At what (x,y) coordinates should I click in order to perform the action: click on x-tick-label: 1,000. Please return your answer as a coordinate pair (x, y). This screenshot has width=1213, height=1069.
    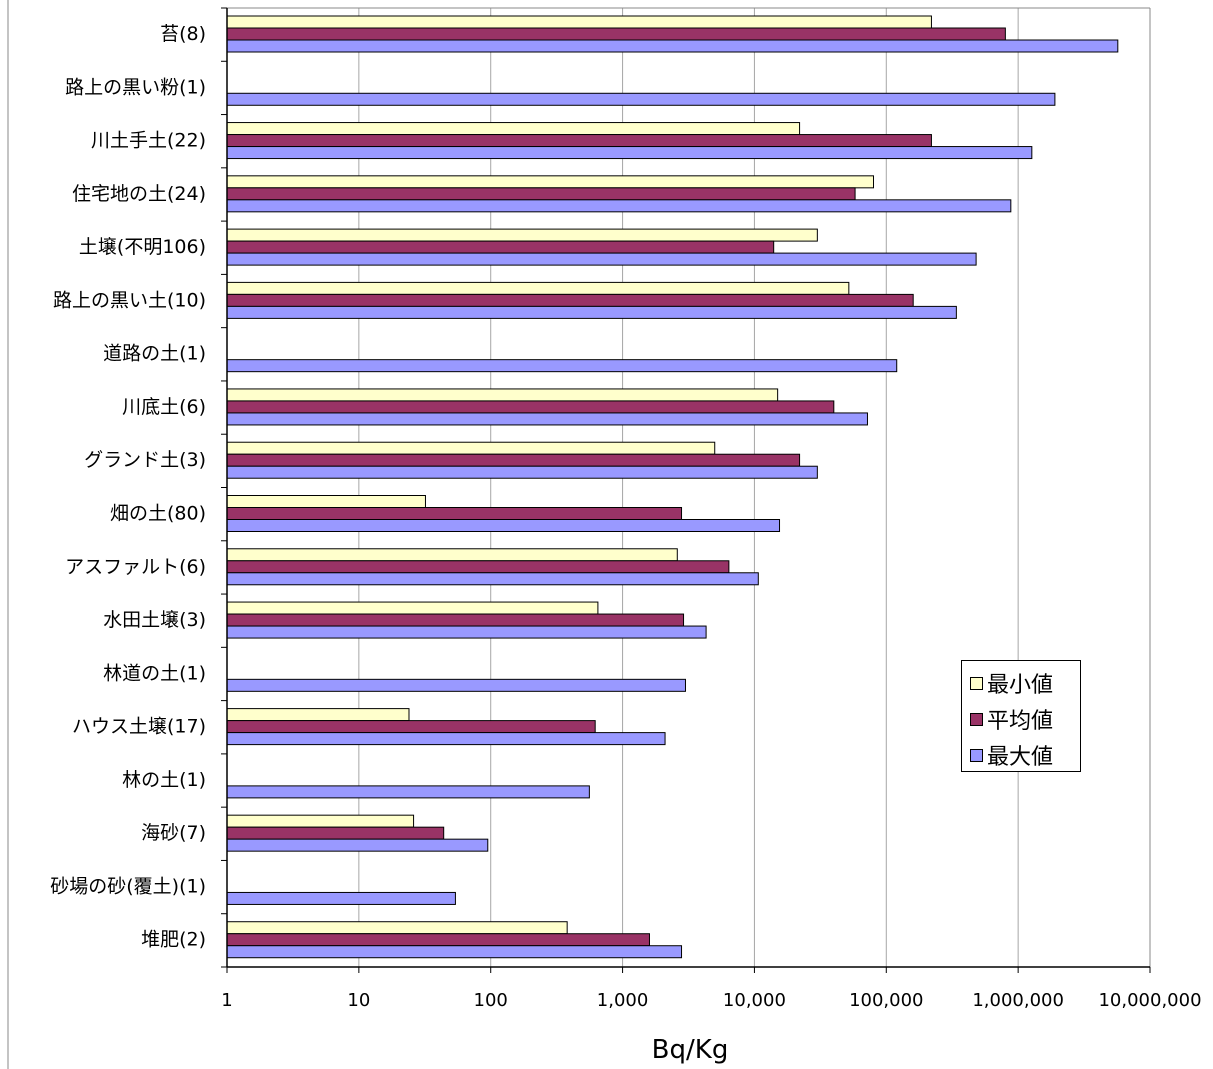
    Looking at the image, I should click on (623, 1000).